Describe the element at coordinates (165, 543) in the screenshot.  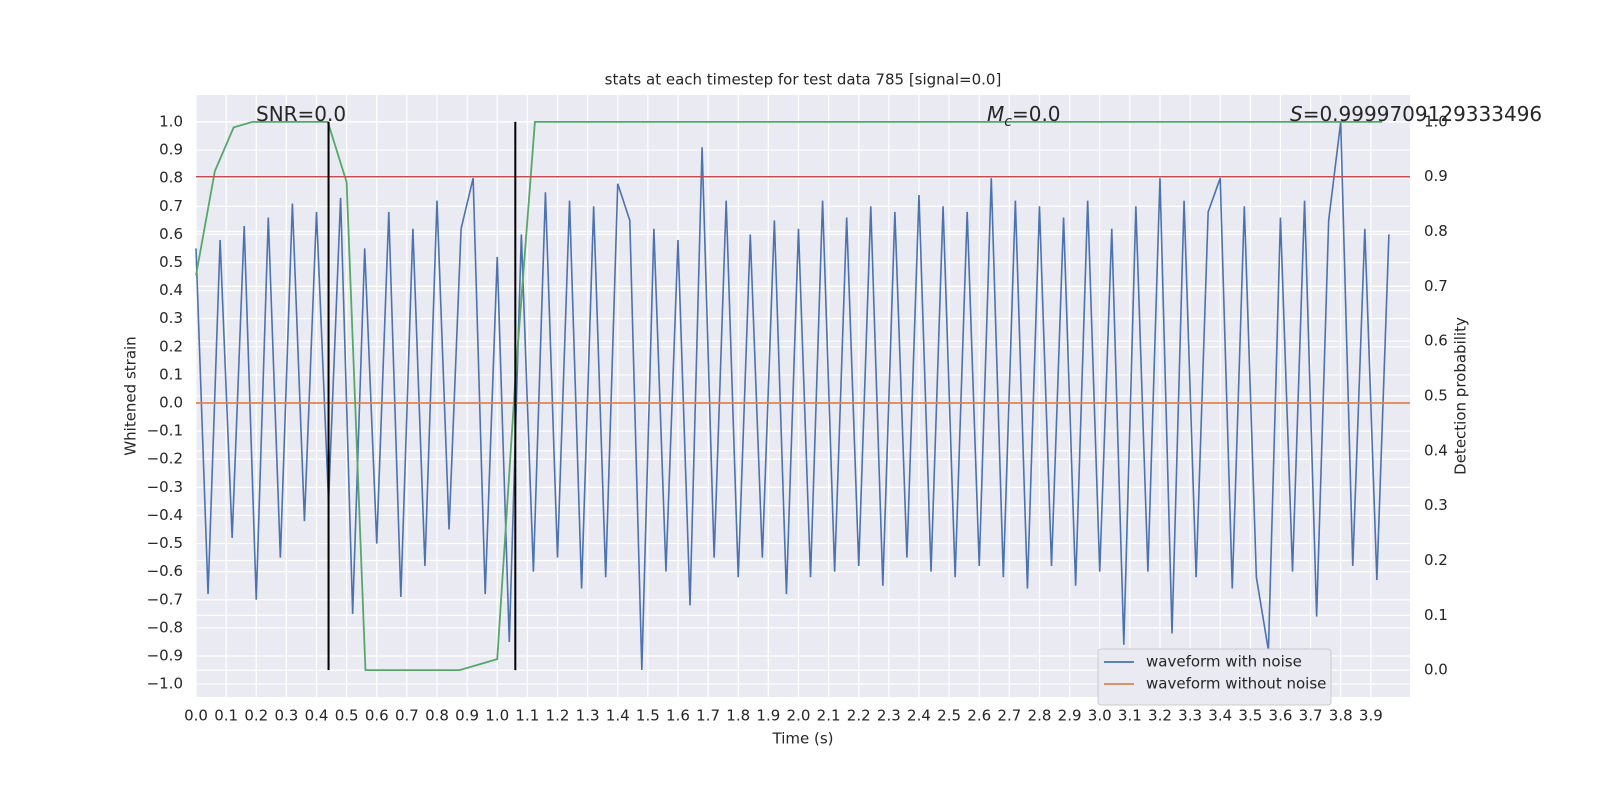
I see `y-tick-label: −0.5` at that location.